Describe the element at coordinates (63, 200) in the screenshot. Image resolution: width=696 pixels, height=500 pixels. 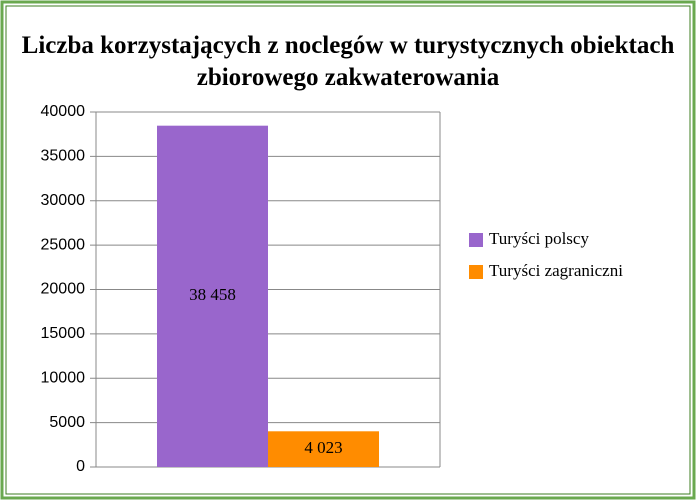
I see `y-tick-label: 30000` at that location.